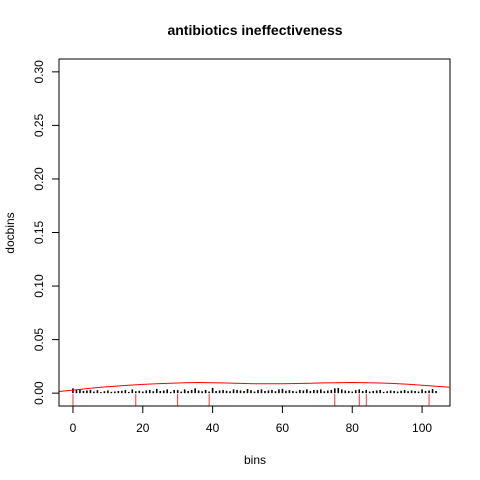 The image size is (480, 480). What do you see at coordinates (73, 428) in the screenshot?
I see `x-tick-label-0: 0` at bounding box center [73, 428].